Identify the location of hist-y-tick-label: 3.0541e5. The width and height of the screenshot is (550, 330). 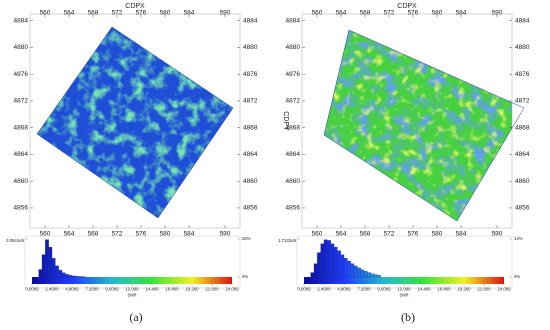
(15, 240).